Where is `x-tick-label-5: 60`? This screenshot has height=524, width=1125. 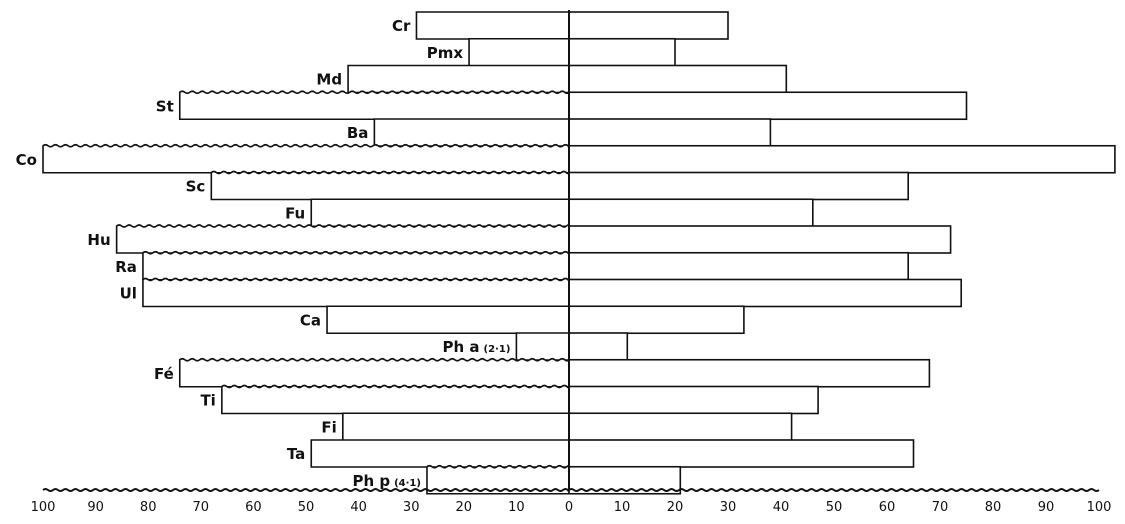
x-tick-label-5: 60 is located at coordinates (253, 507).